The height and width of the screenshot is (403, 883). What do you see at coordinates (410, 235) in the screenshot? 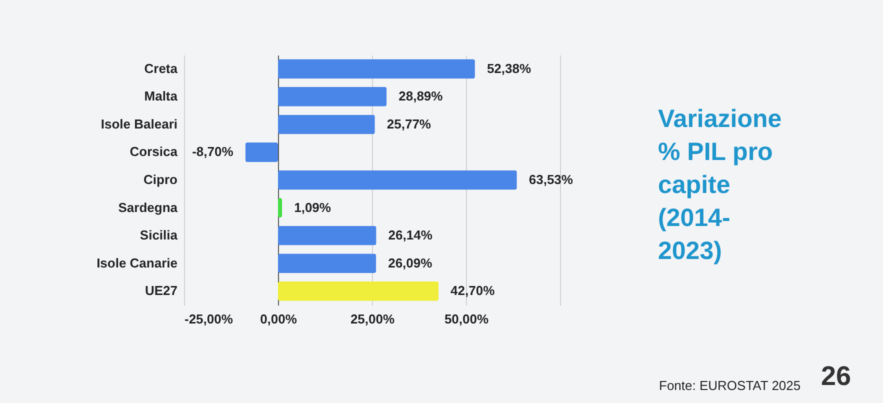
I see `data-label: 26,14%` at bounding box center [410, 235].